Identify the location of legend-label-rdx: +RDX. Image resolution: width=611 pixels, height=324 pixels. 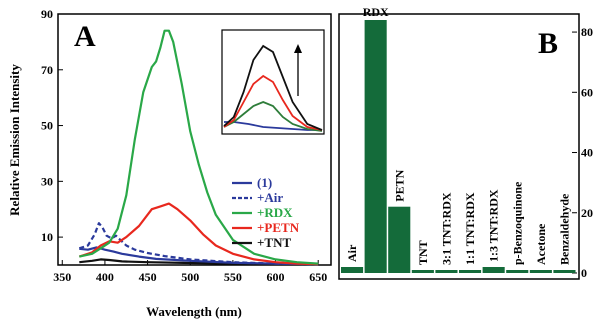
(275, 212).